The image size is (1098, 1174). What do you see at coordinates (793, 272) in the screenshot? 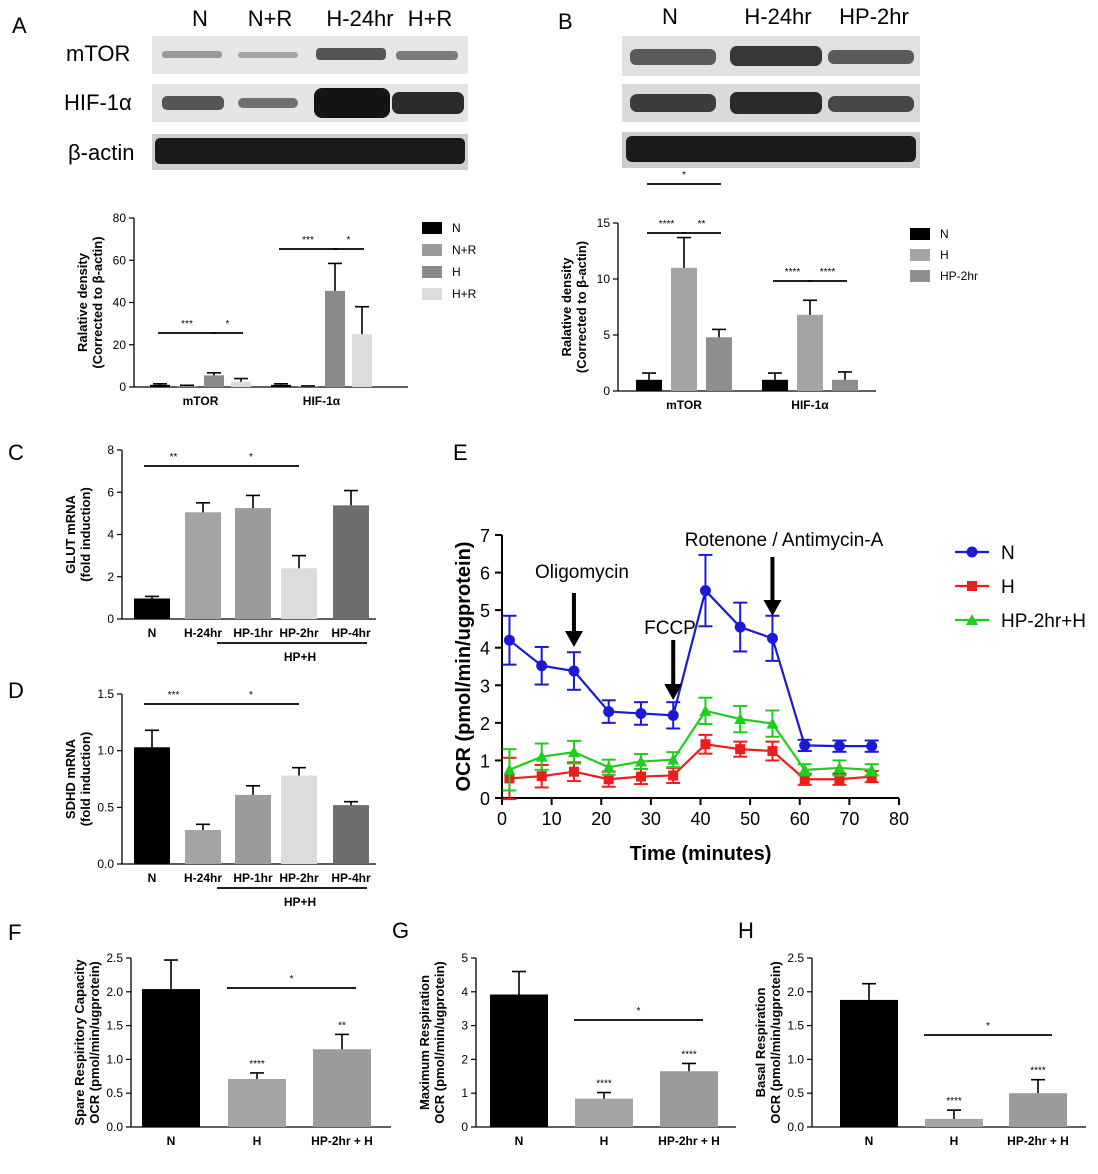
I see `significance-label: ****` at bounding box center [793, 272].